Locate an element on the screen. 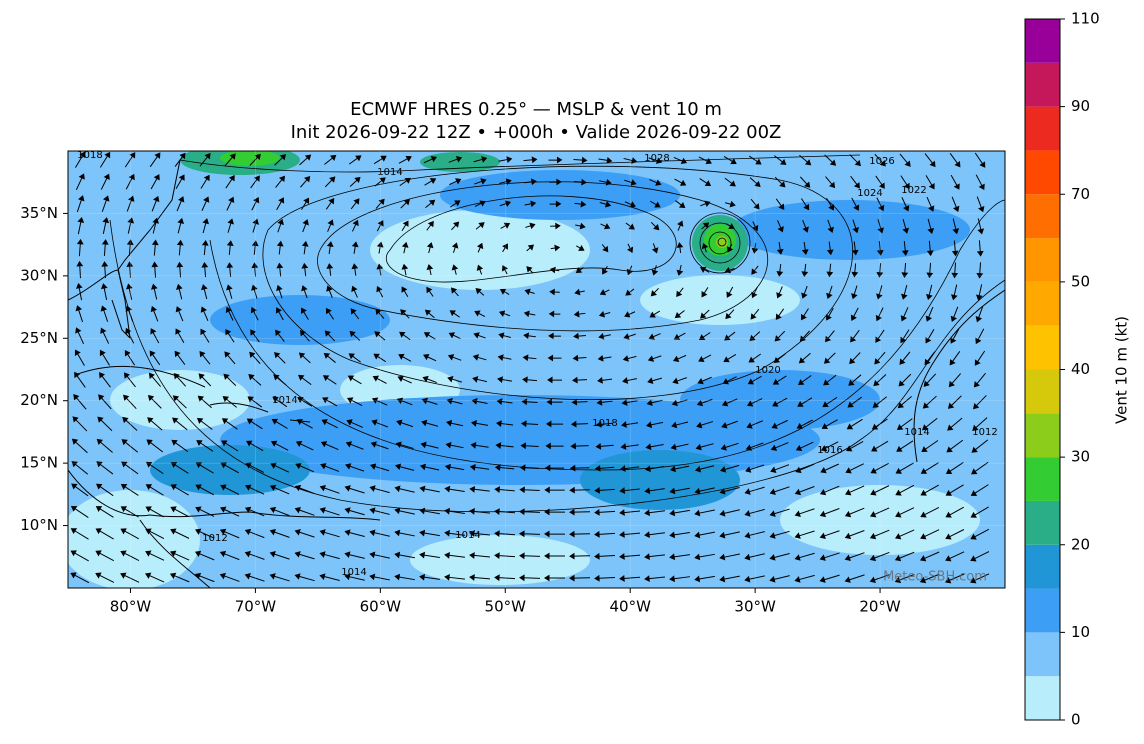  y-tick-label: 25°N is located at coordinates (39, 338).